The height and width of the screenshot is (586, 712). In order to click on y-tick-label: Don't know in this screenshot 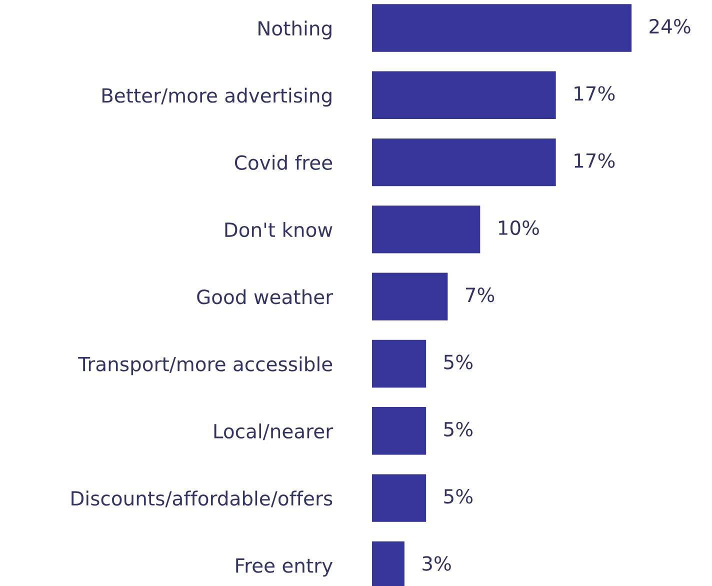, I will do `click(278, 230)`.